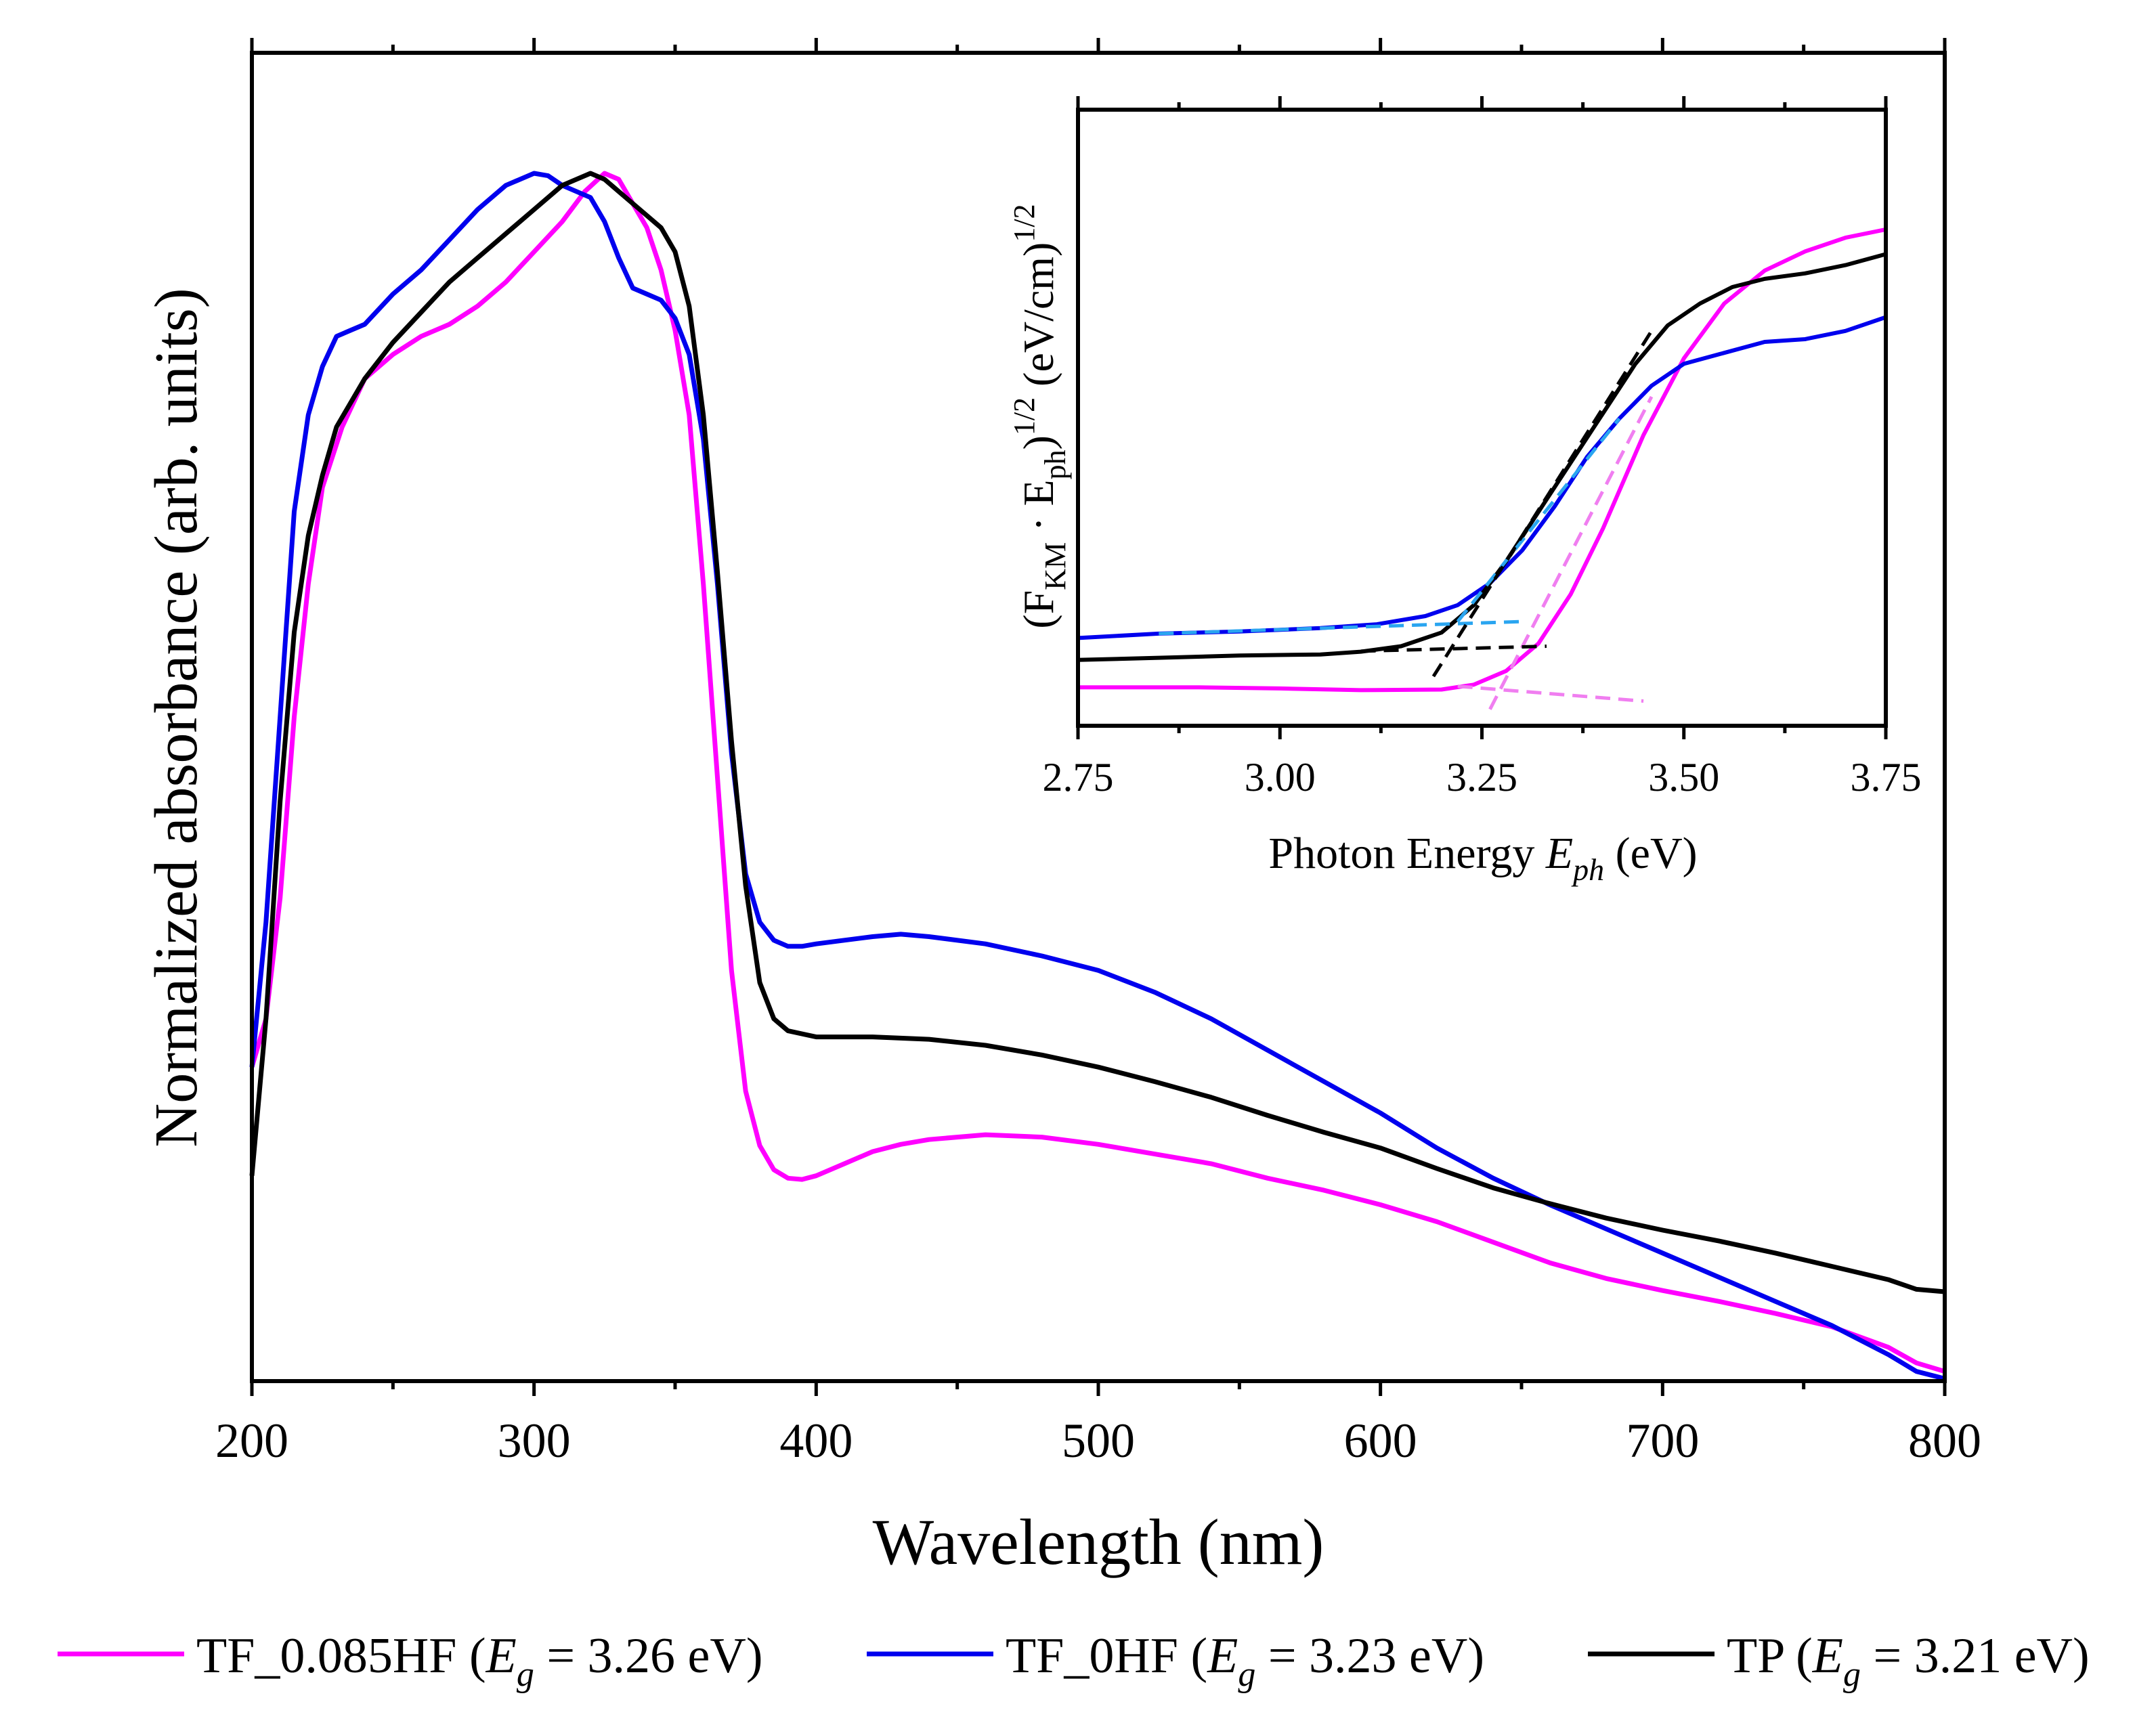 The image size is (2156, 1723). Describe the element at coordinates (1369, 1656) in the screenshot. I see `legend-1-post: = 3.23 eV)` at that location.